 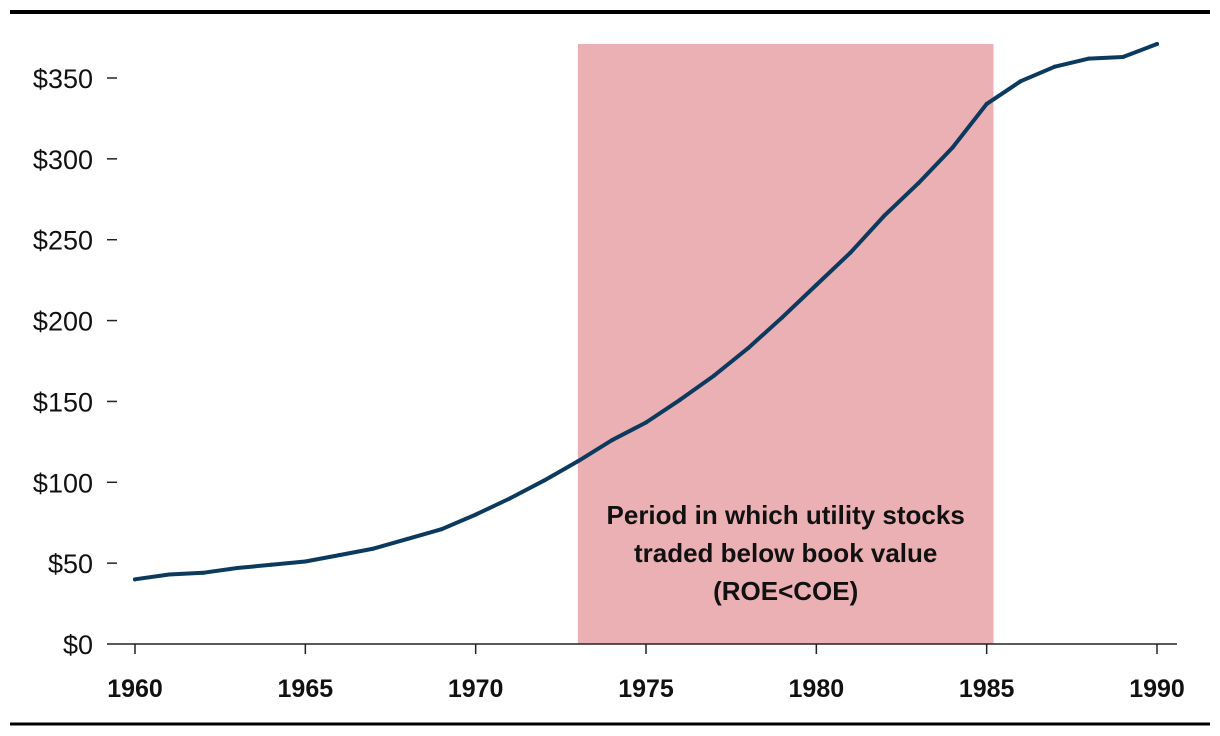 What do you see at coordinates (78, 645) in the screenshot?
I see `y-tick-label: $0` at bounding box center [78, 645].